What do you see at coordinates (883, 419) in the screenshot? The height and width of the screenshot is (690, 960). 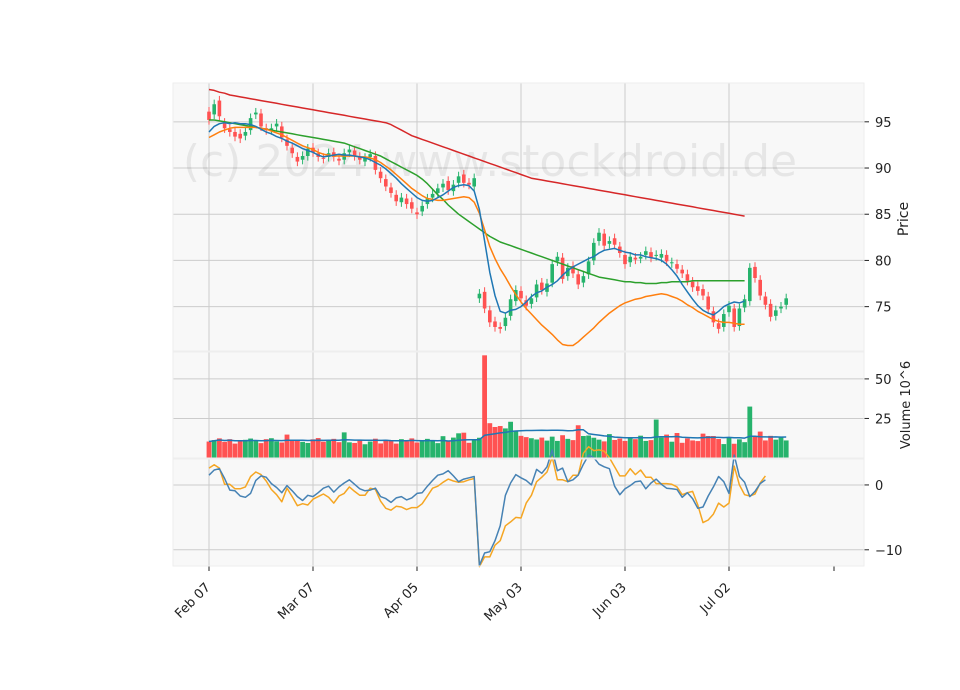 I see `volume-tick-label: 25` at bounding box center [883, 419].